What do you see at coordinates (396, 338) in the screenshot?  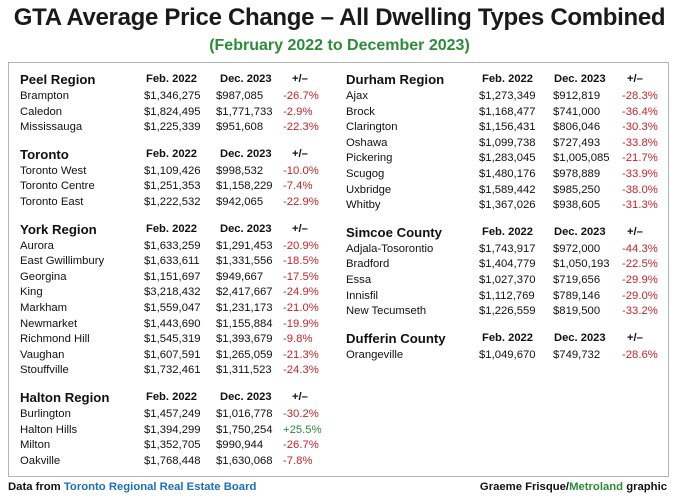 I see `region-name: Dufferin County` at bounding box center [396, 338].